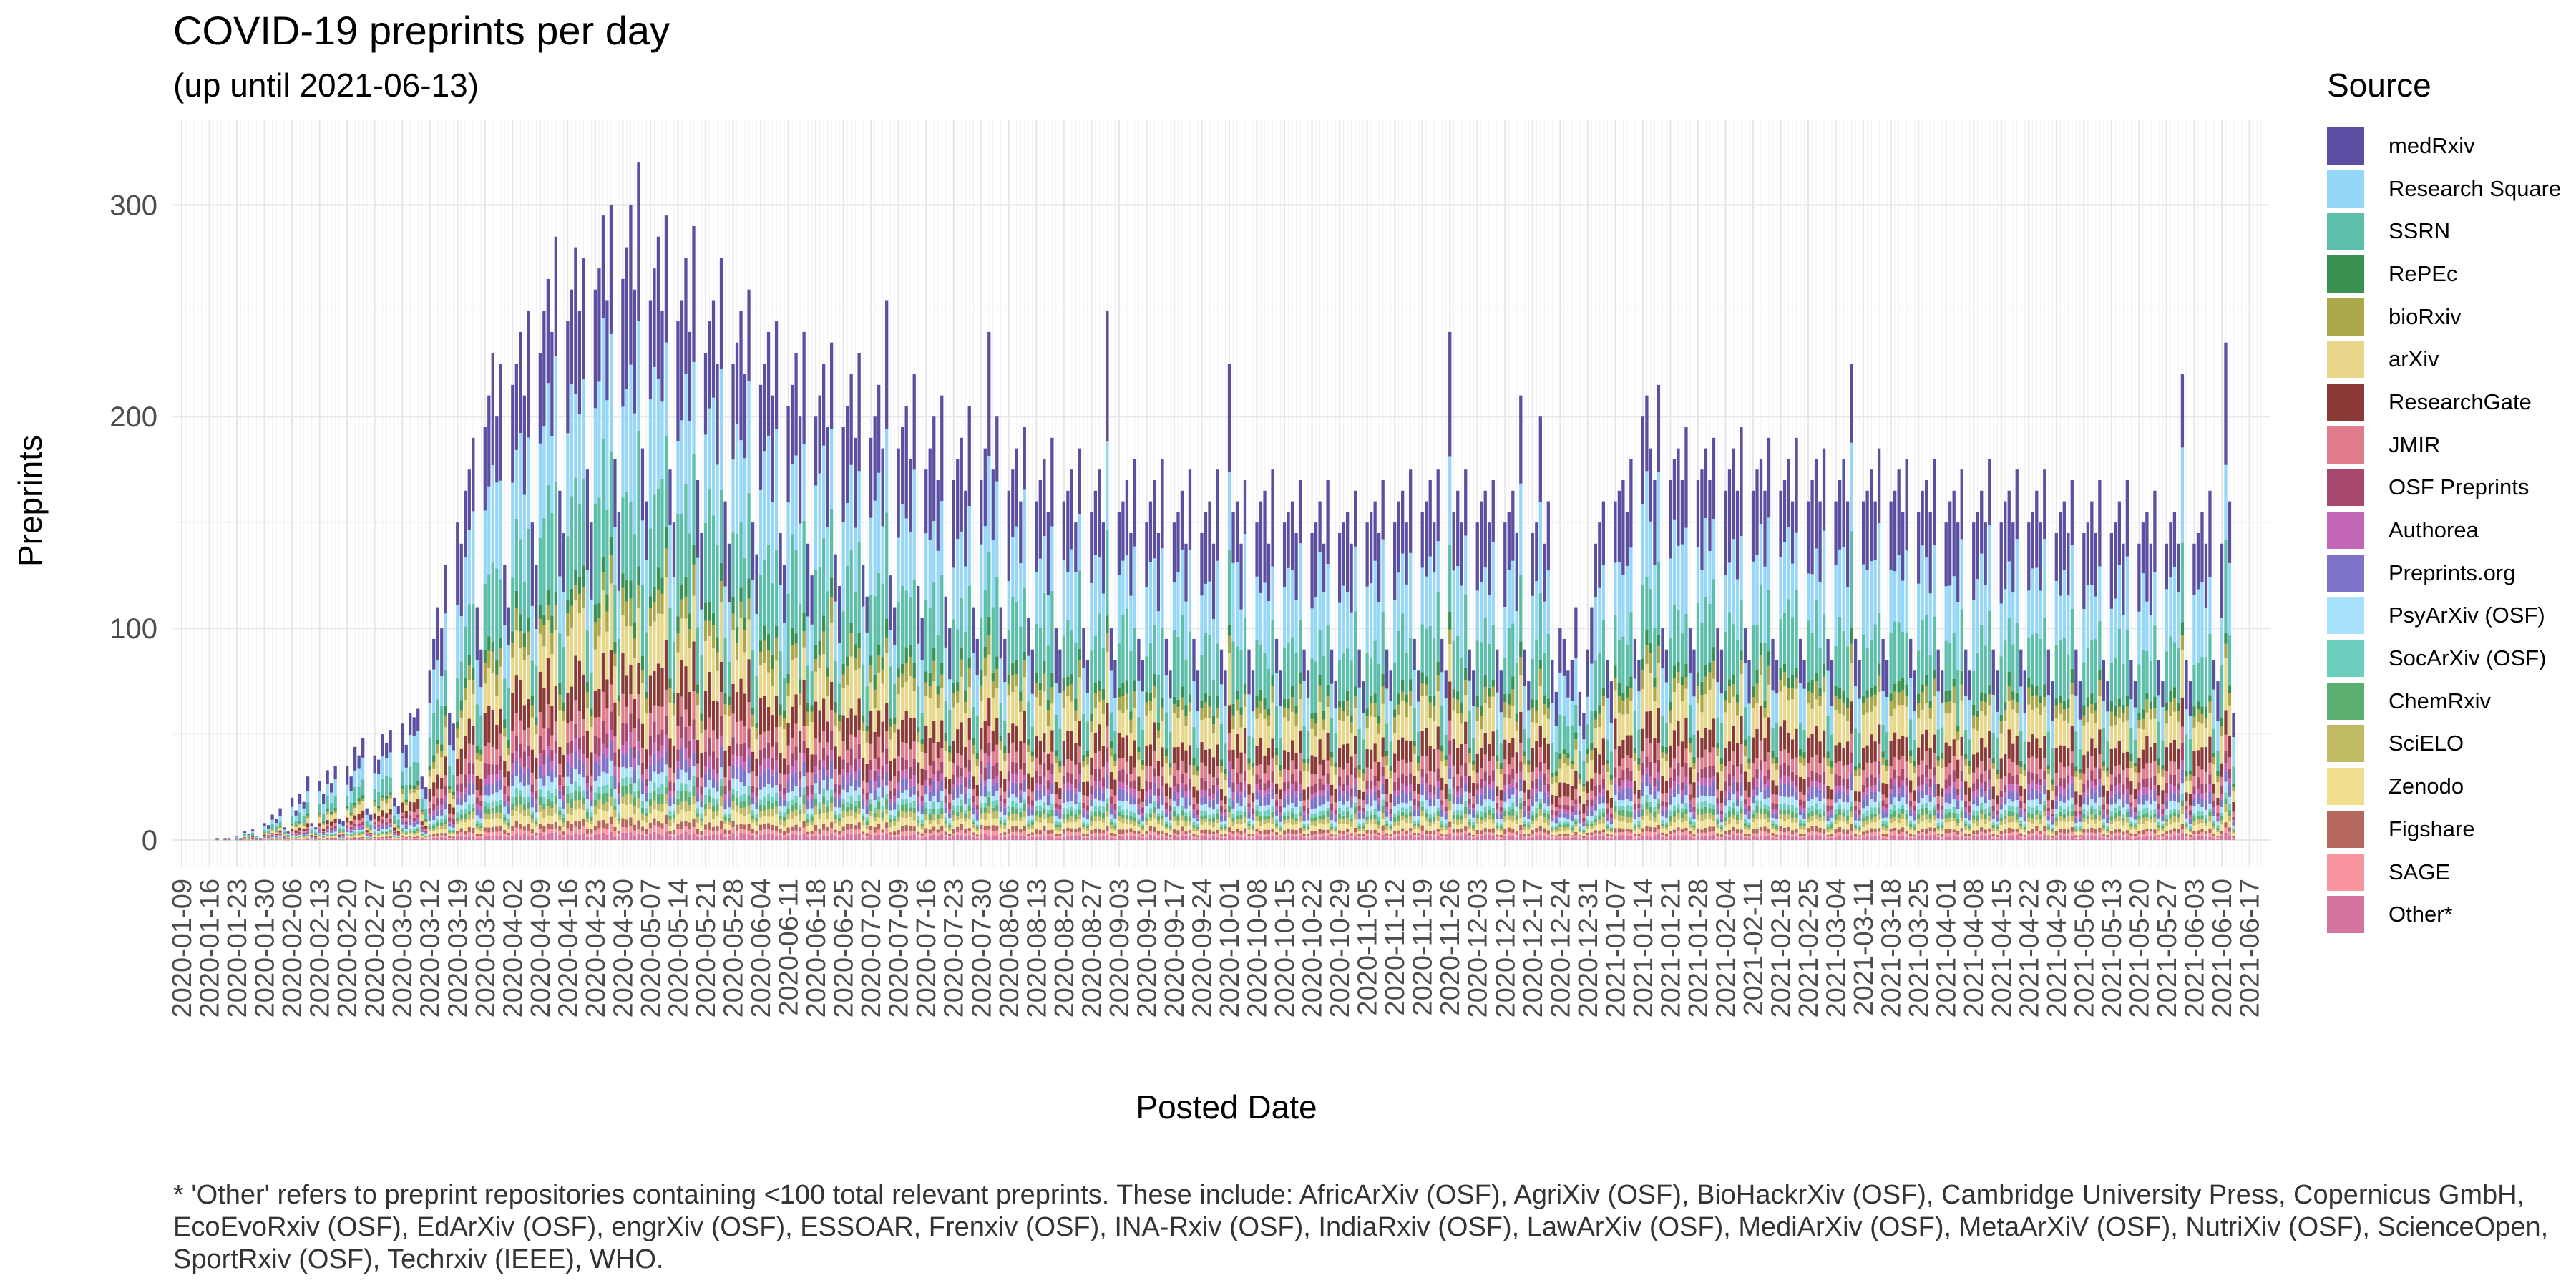 Image resolution: width=2576 pixels, height=1288 pixels. What do you see at coordinates (1589, 948) in the screenshot?
I see `x-tick-label: 2020-12-31` at bounding box center [1589, 948].